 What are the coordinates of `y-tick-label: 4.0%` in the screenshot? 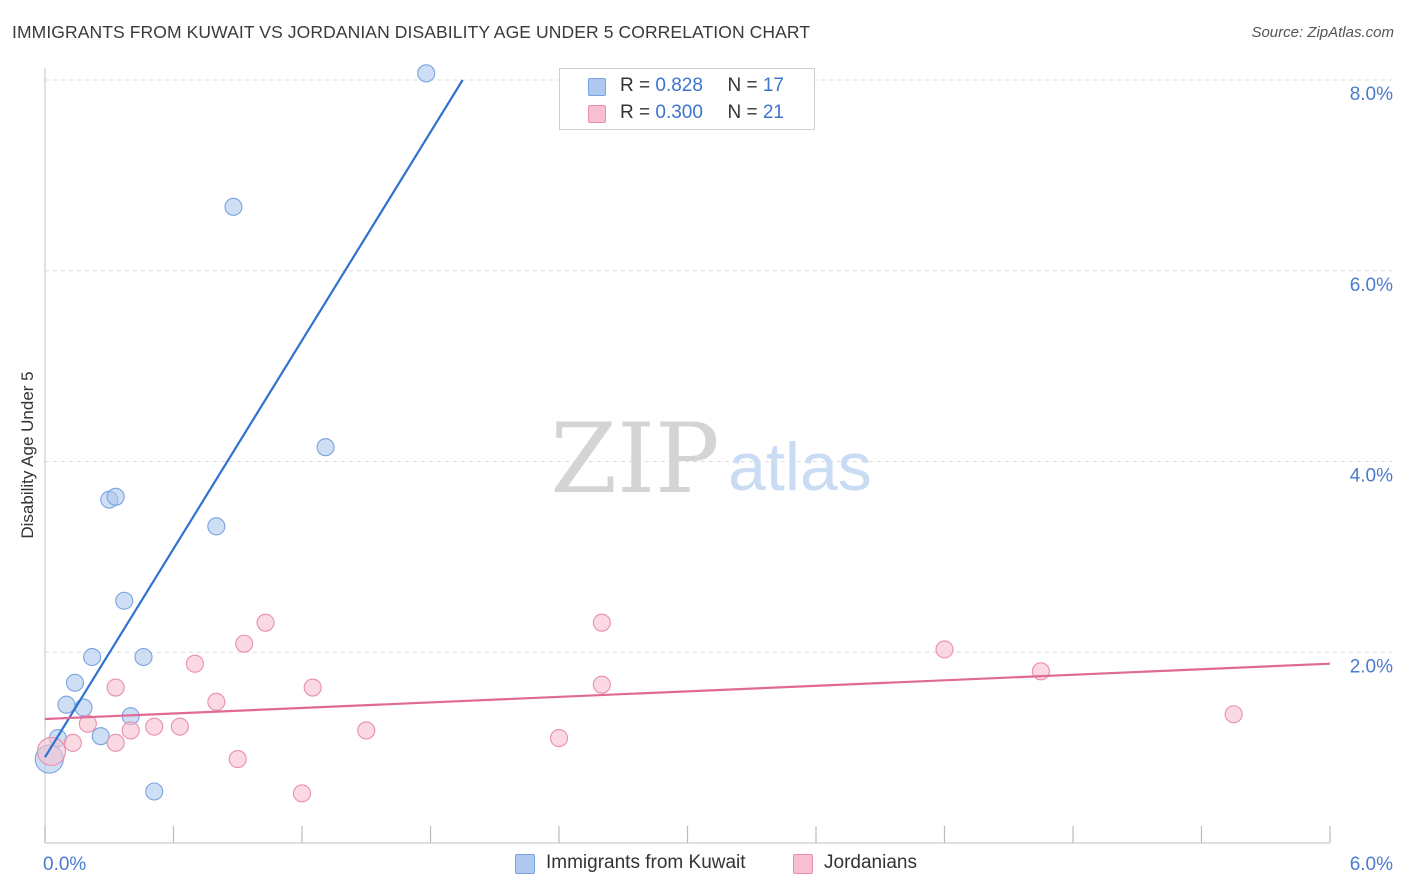 It's located at (1371, 476).